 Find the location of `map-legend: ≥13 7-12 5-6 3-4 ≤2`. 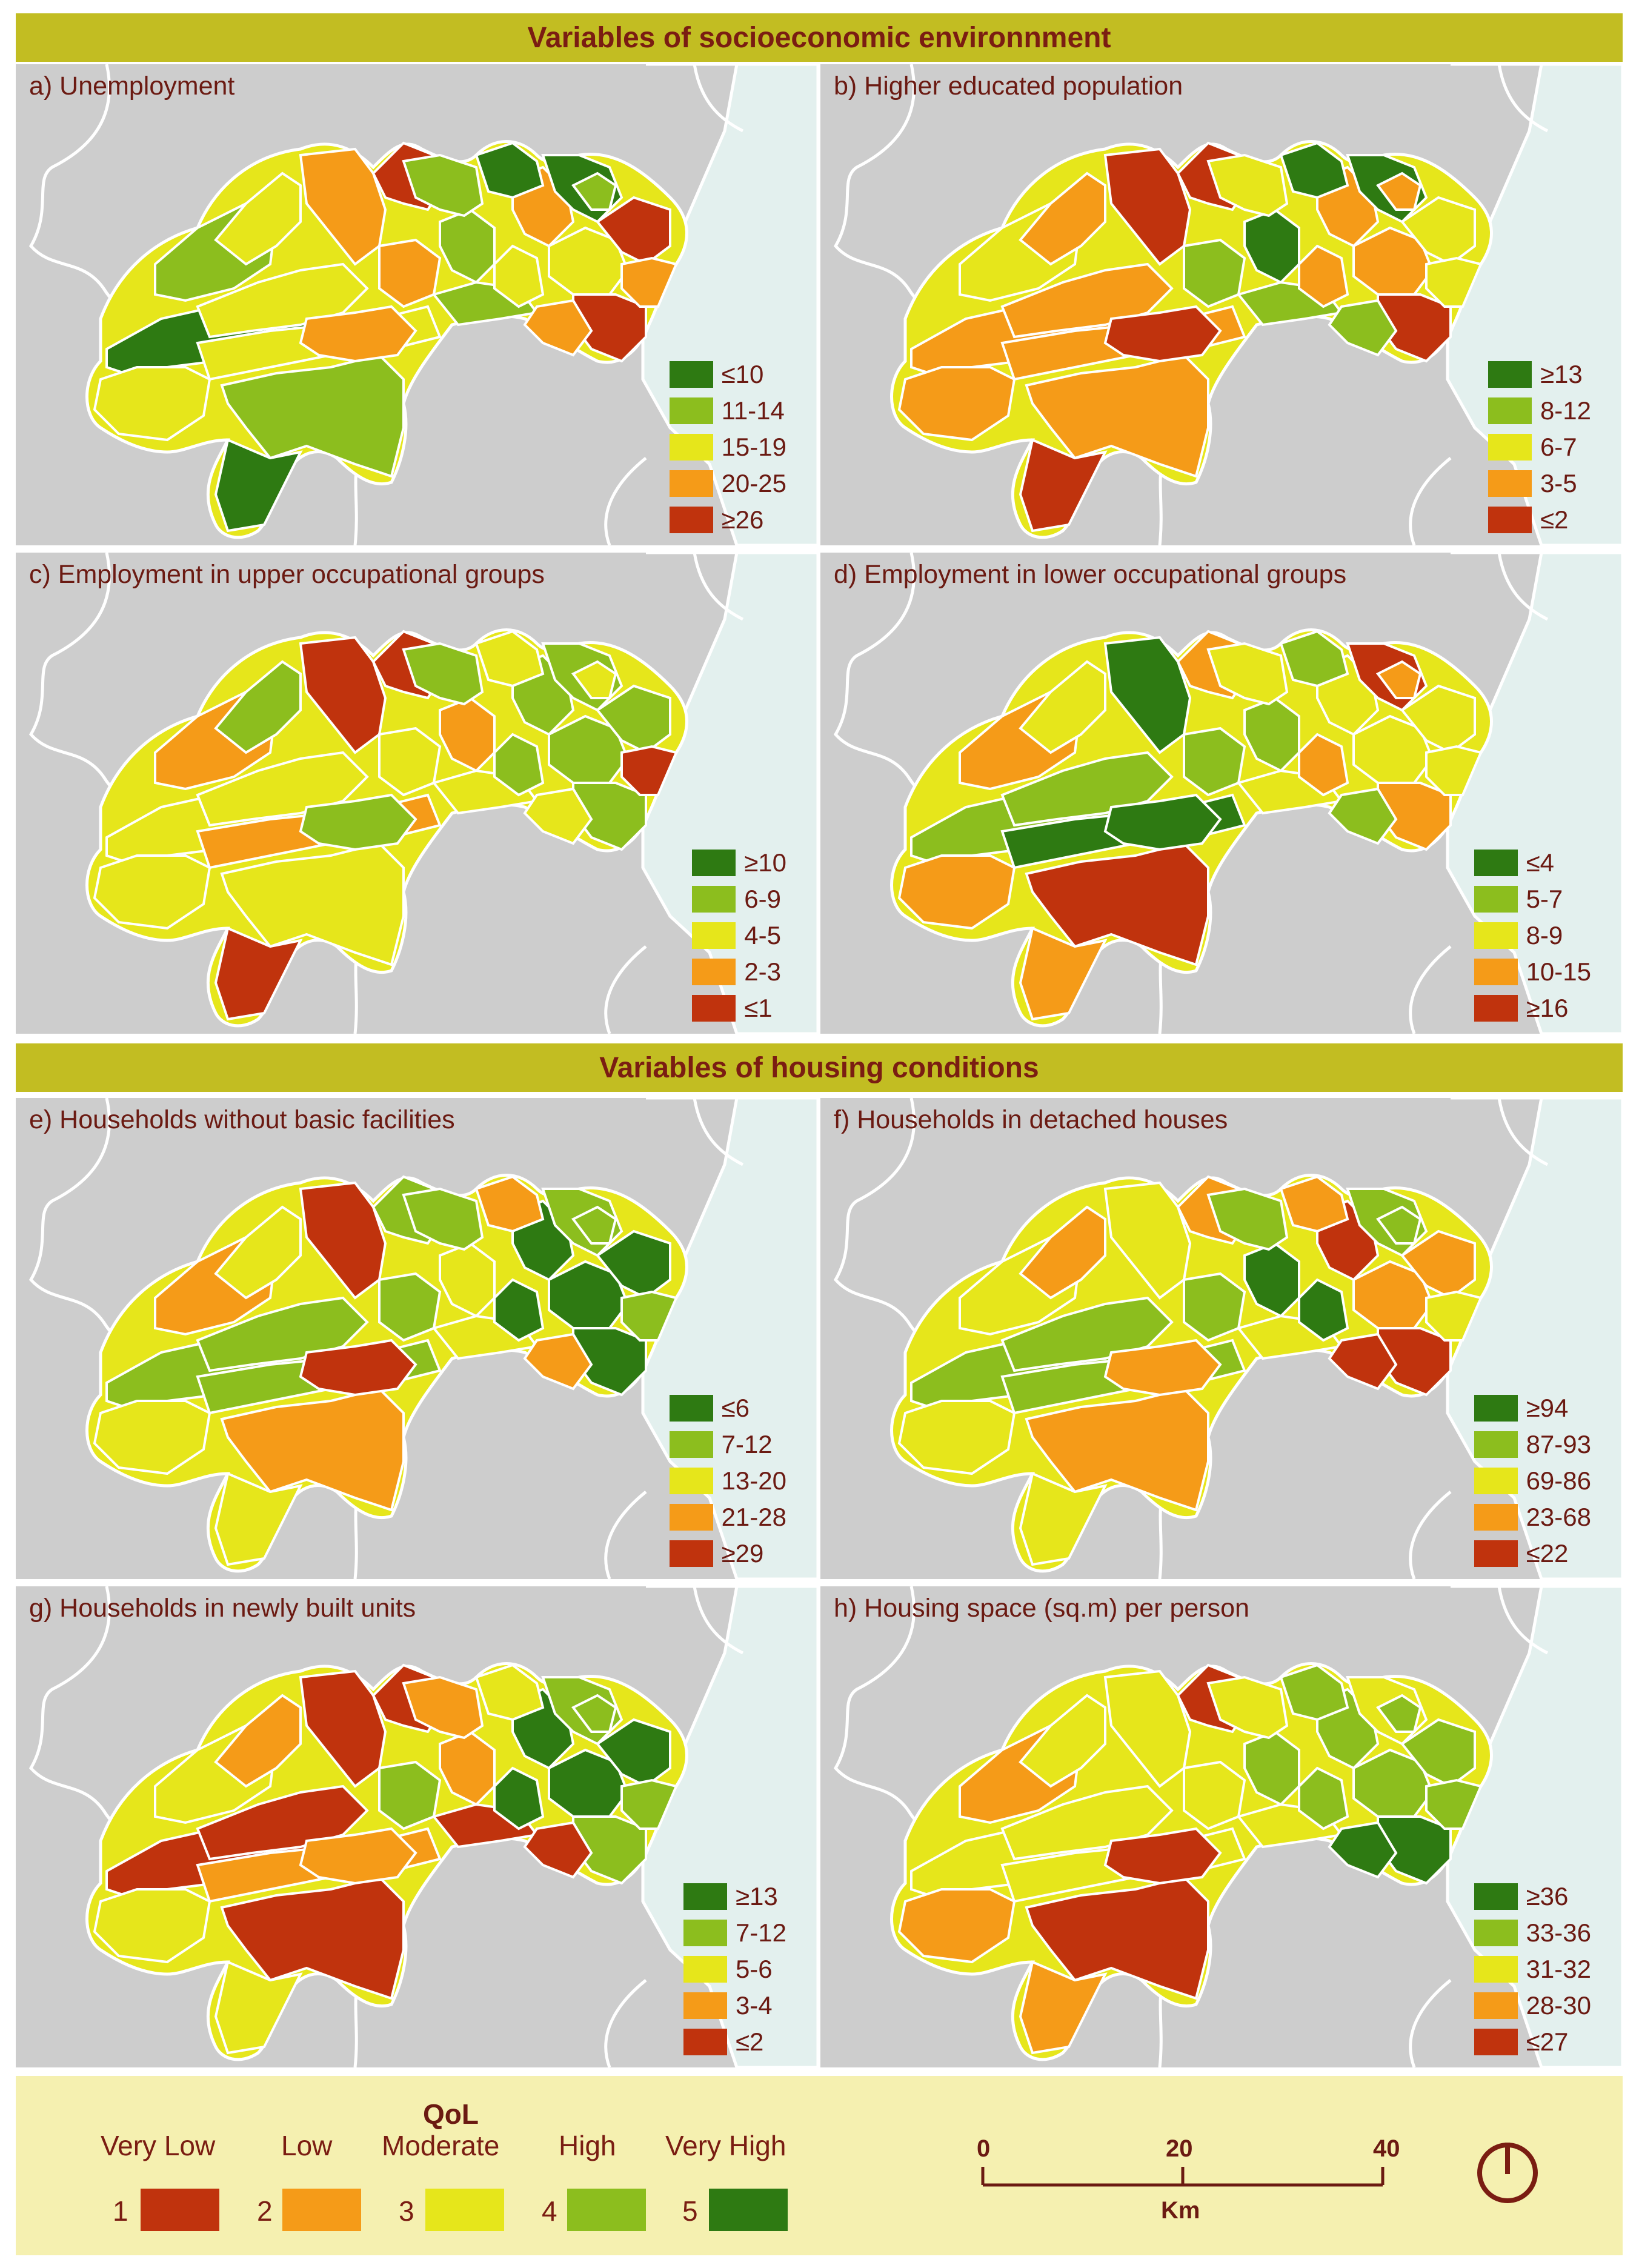

map-legend: ≥13 7-12 5-6 3-4 ≤2 is located at coordinates (735, 1969).